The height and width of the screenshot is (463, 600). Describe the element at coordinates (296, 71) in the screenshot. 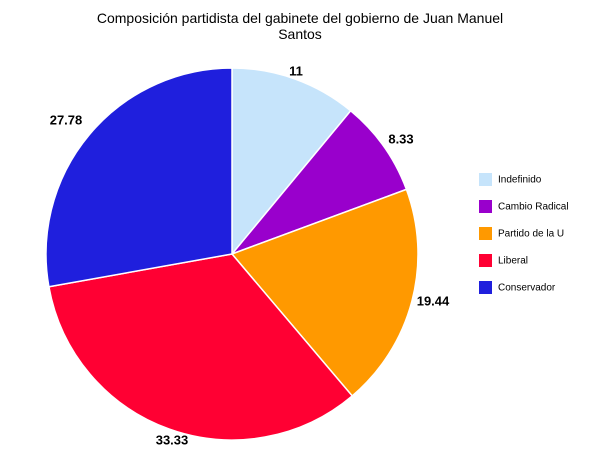

I see `data-label-0: 11` at that location.